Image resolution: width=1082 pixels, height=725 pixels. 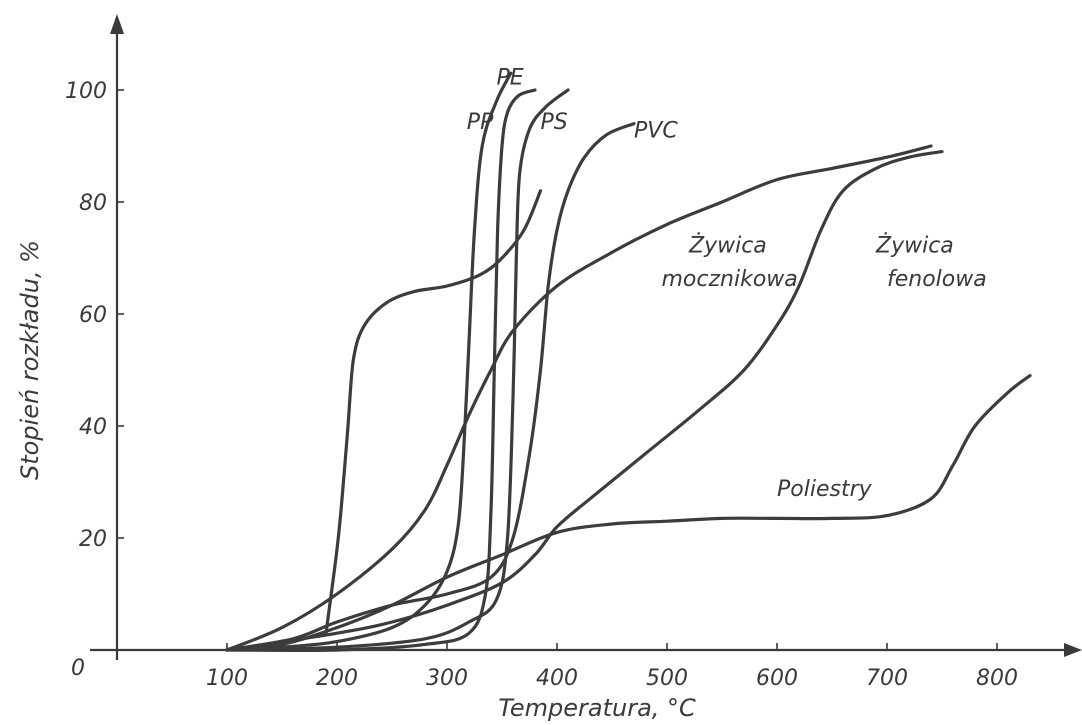 What do you see at coordinates (554, 122) in the screenshot?
I see `series-label-ps: PS` at bounding box center [554, 122].